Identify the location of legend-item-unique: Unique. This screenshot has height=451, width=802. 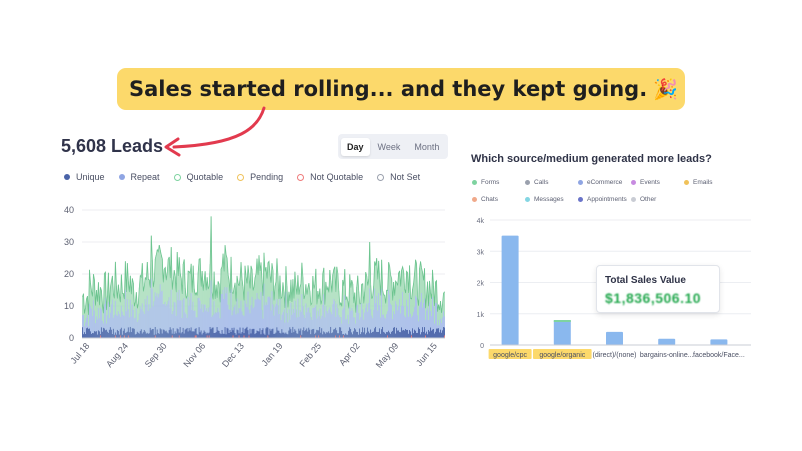
(84, 177).